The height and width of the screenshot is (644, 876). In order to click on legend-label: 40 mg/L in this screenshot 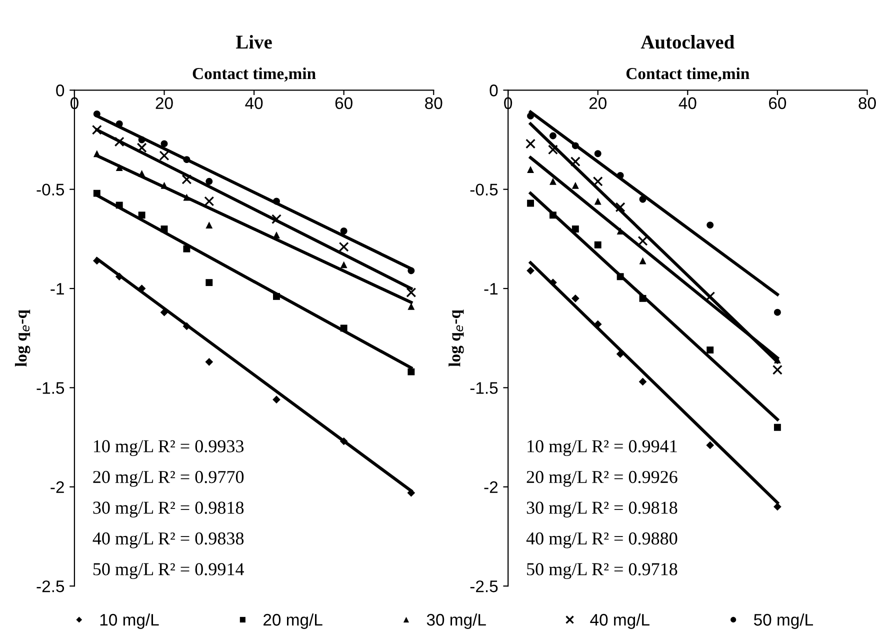, I will do `click(620, 621)`.